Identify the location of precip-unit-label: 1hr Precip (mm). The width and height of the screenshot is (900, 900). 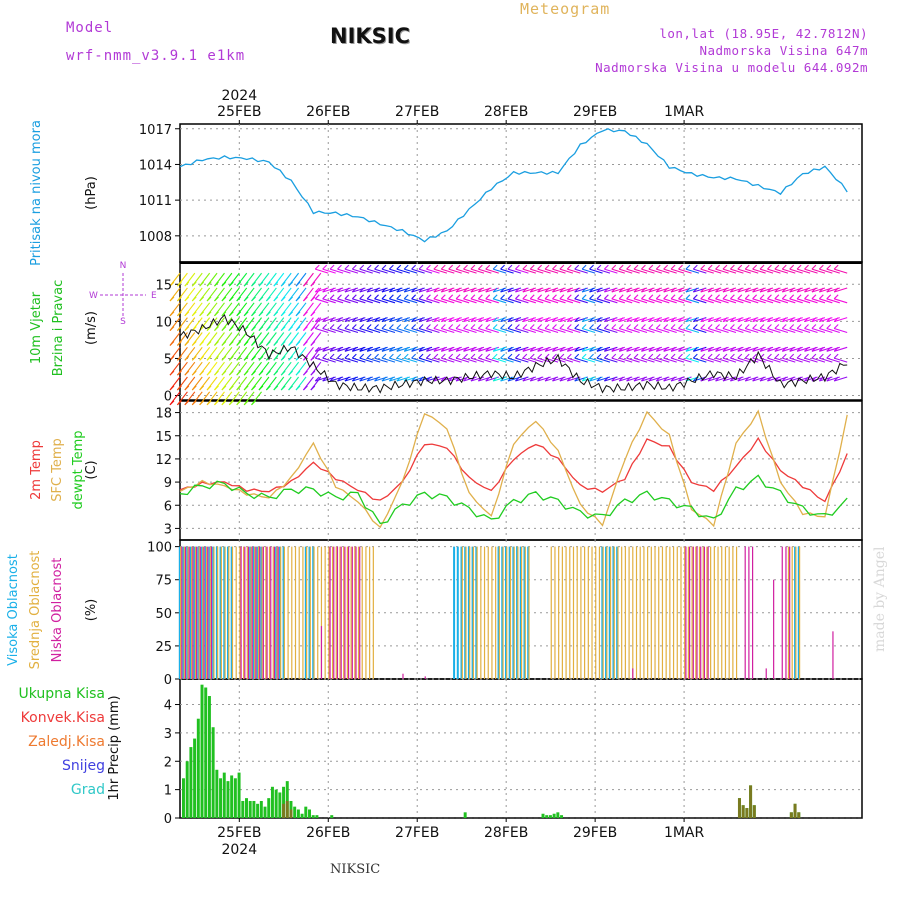
(114, 747).